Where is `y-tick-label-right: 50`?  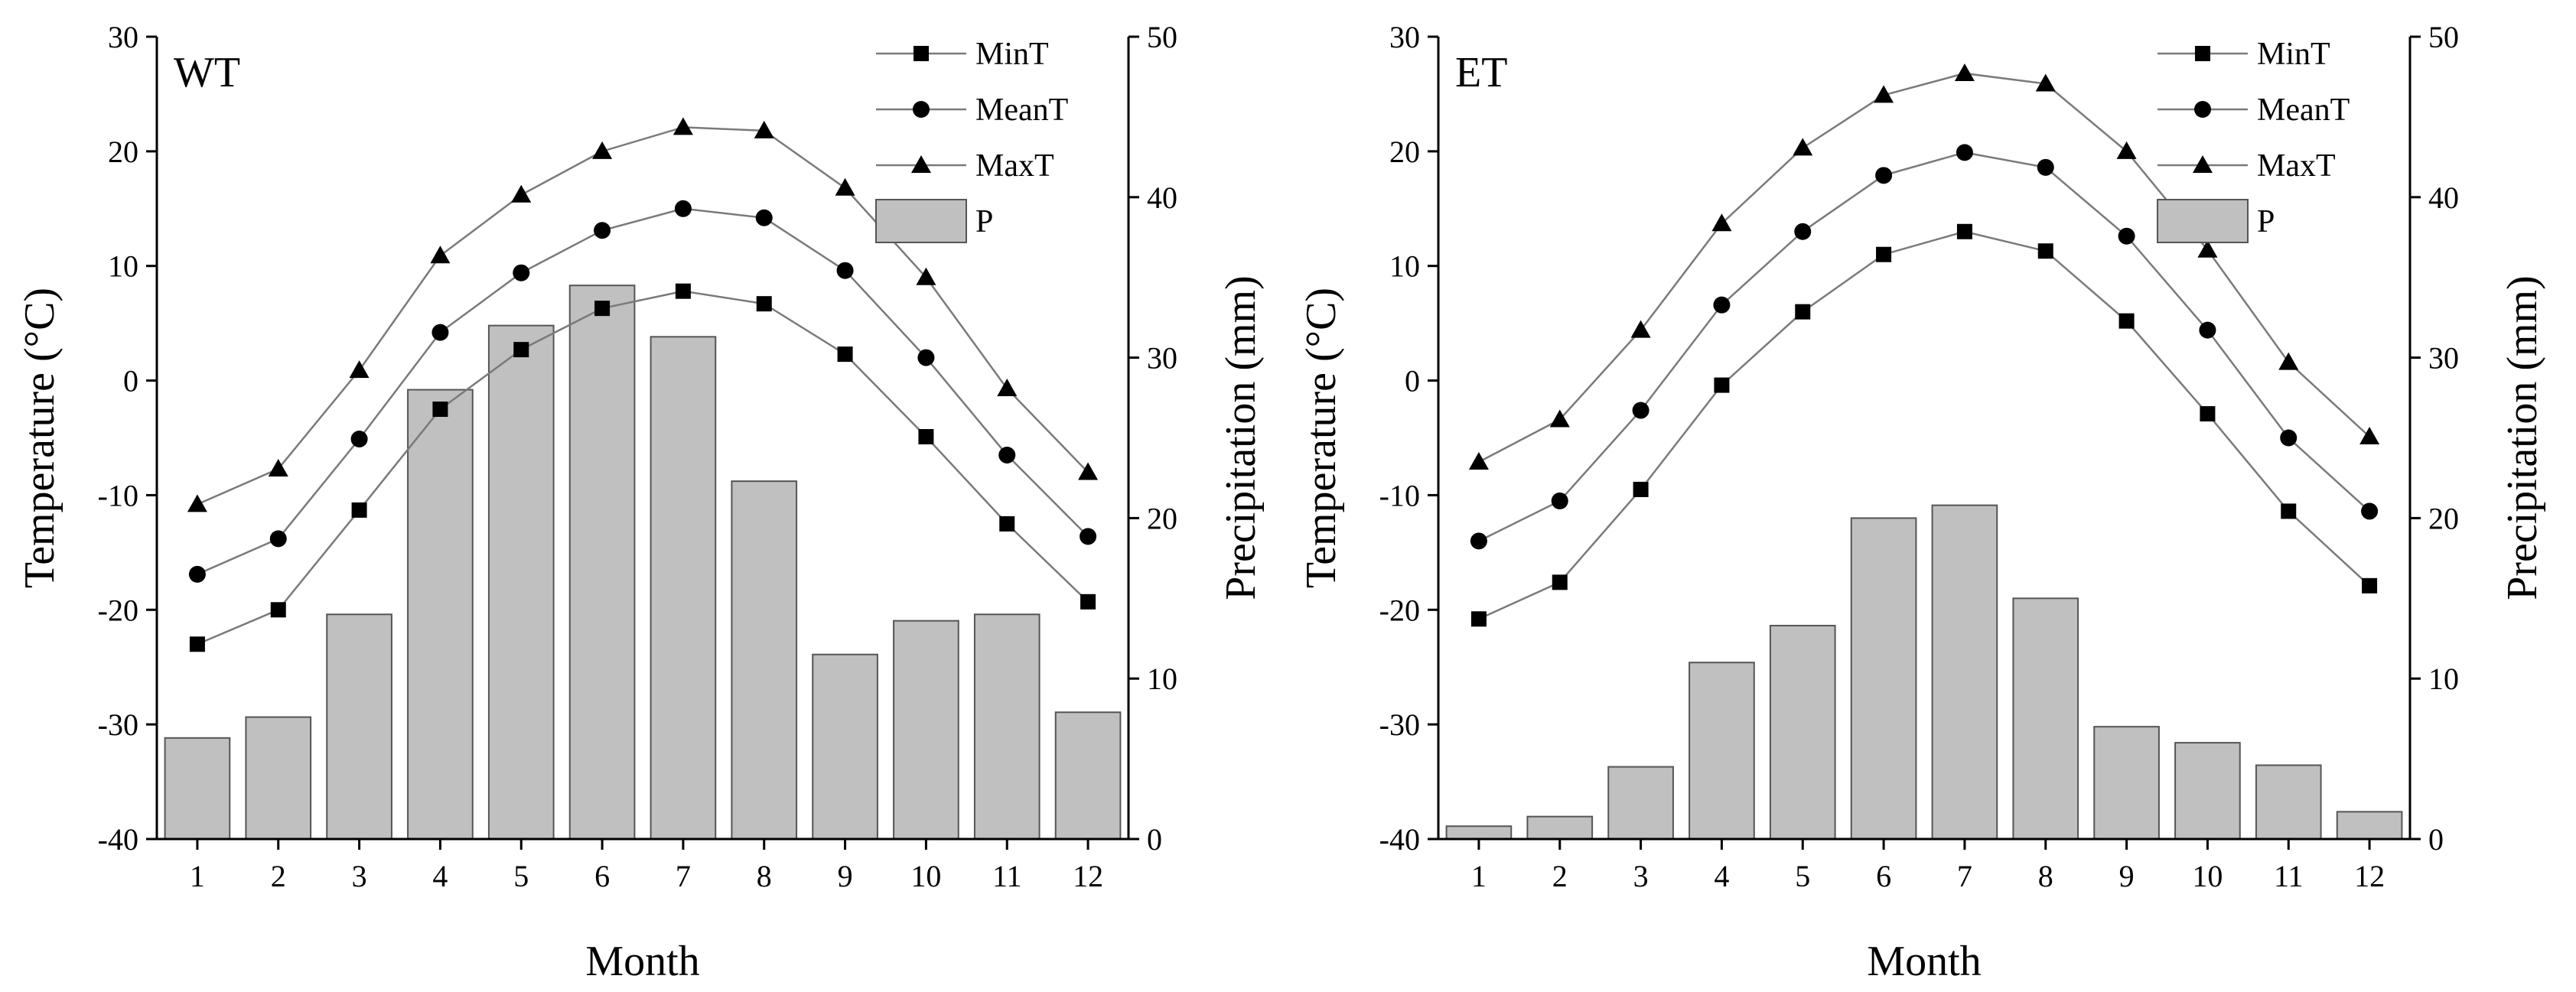 y-tick-label-right: 50 is located at coordinates (2444, 37).